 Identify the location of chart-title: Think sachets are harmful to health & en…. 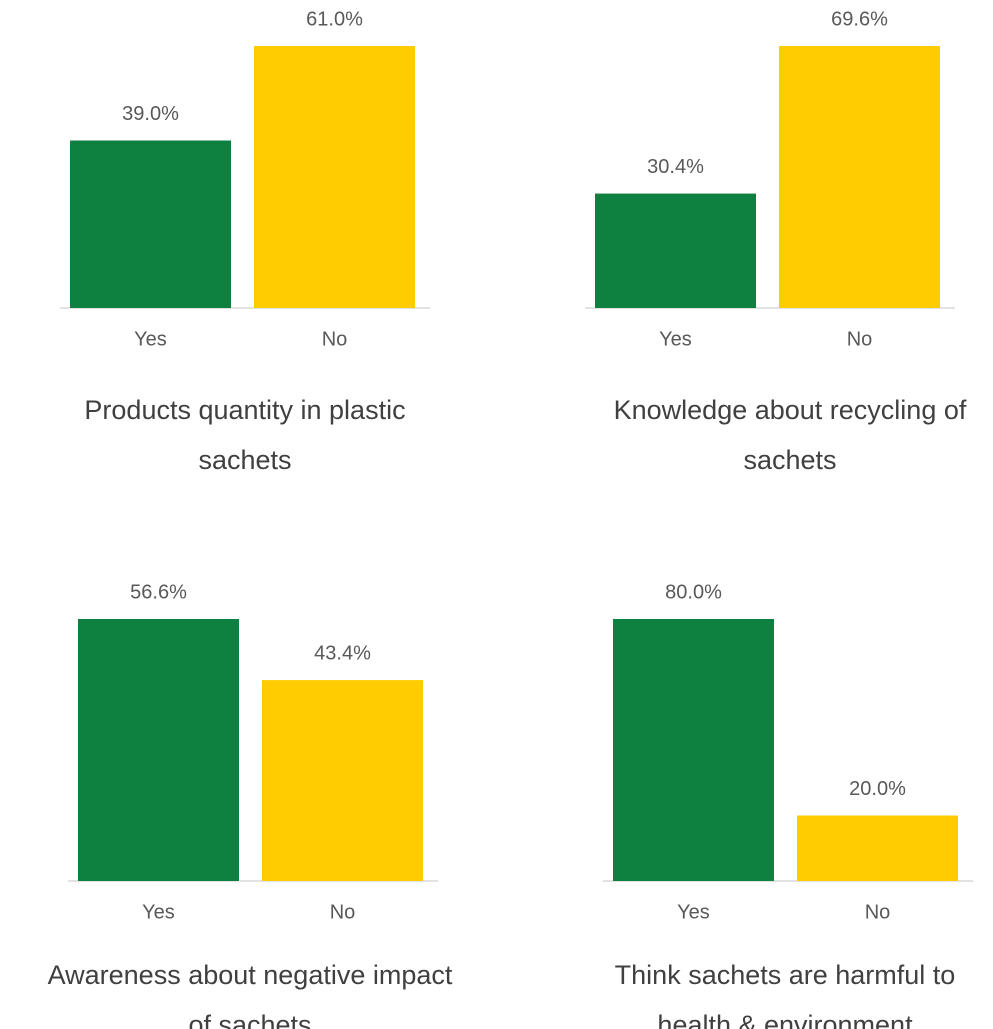
(785, 994).